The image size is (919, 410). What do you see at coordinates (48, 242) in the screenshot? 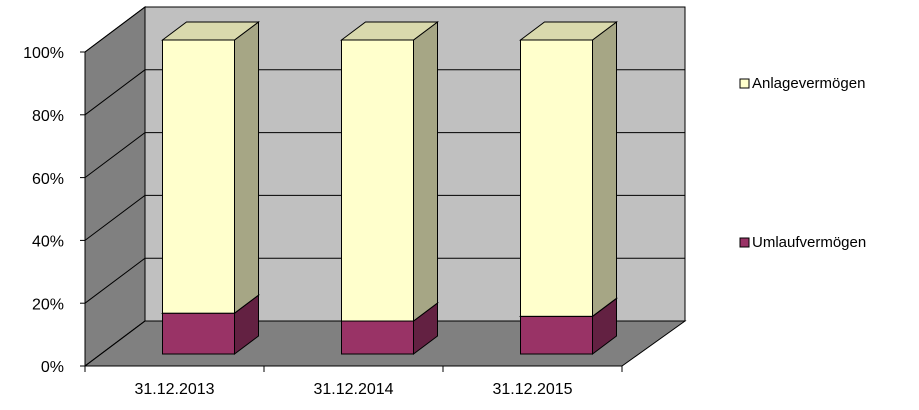
I see `y-tick-label: 40%` at bounding box center [48, 242].